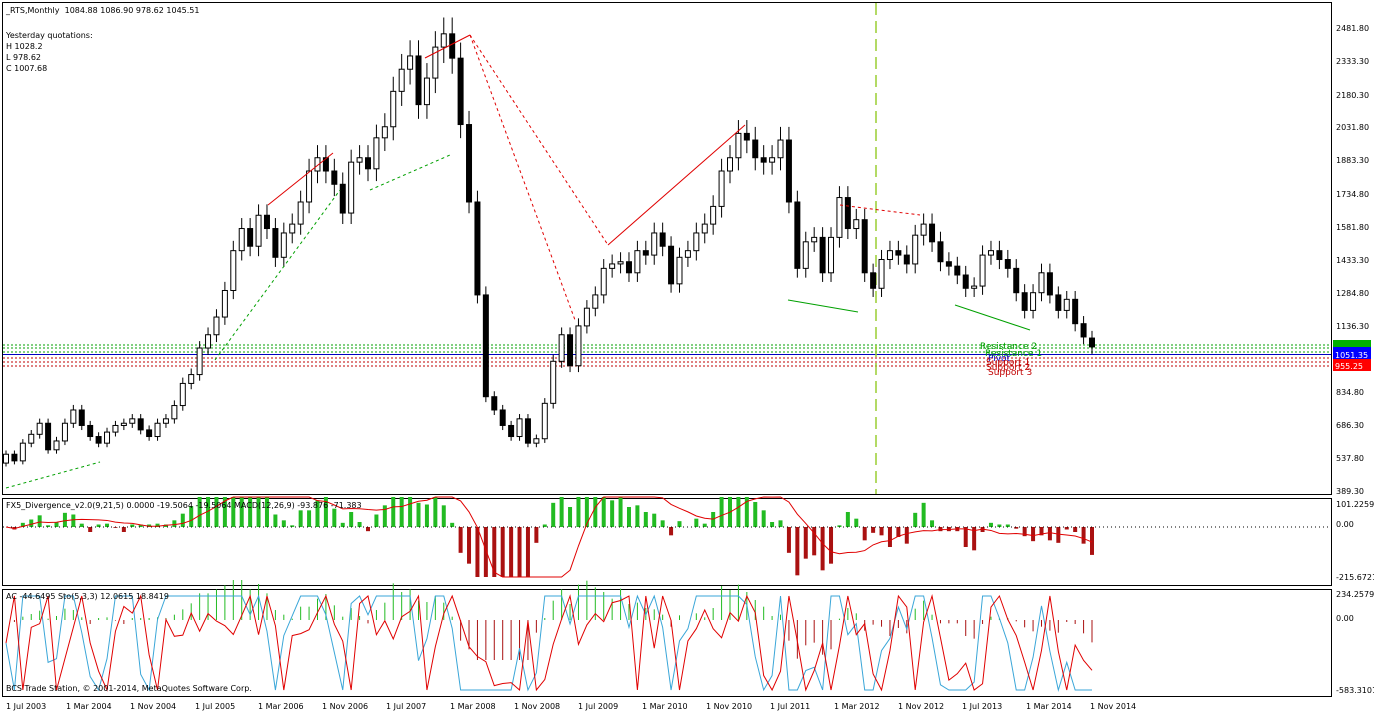 The image size is (1374, 716). I want to click on price-axis-label: 389.30, so click(1350, 491).